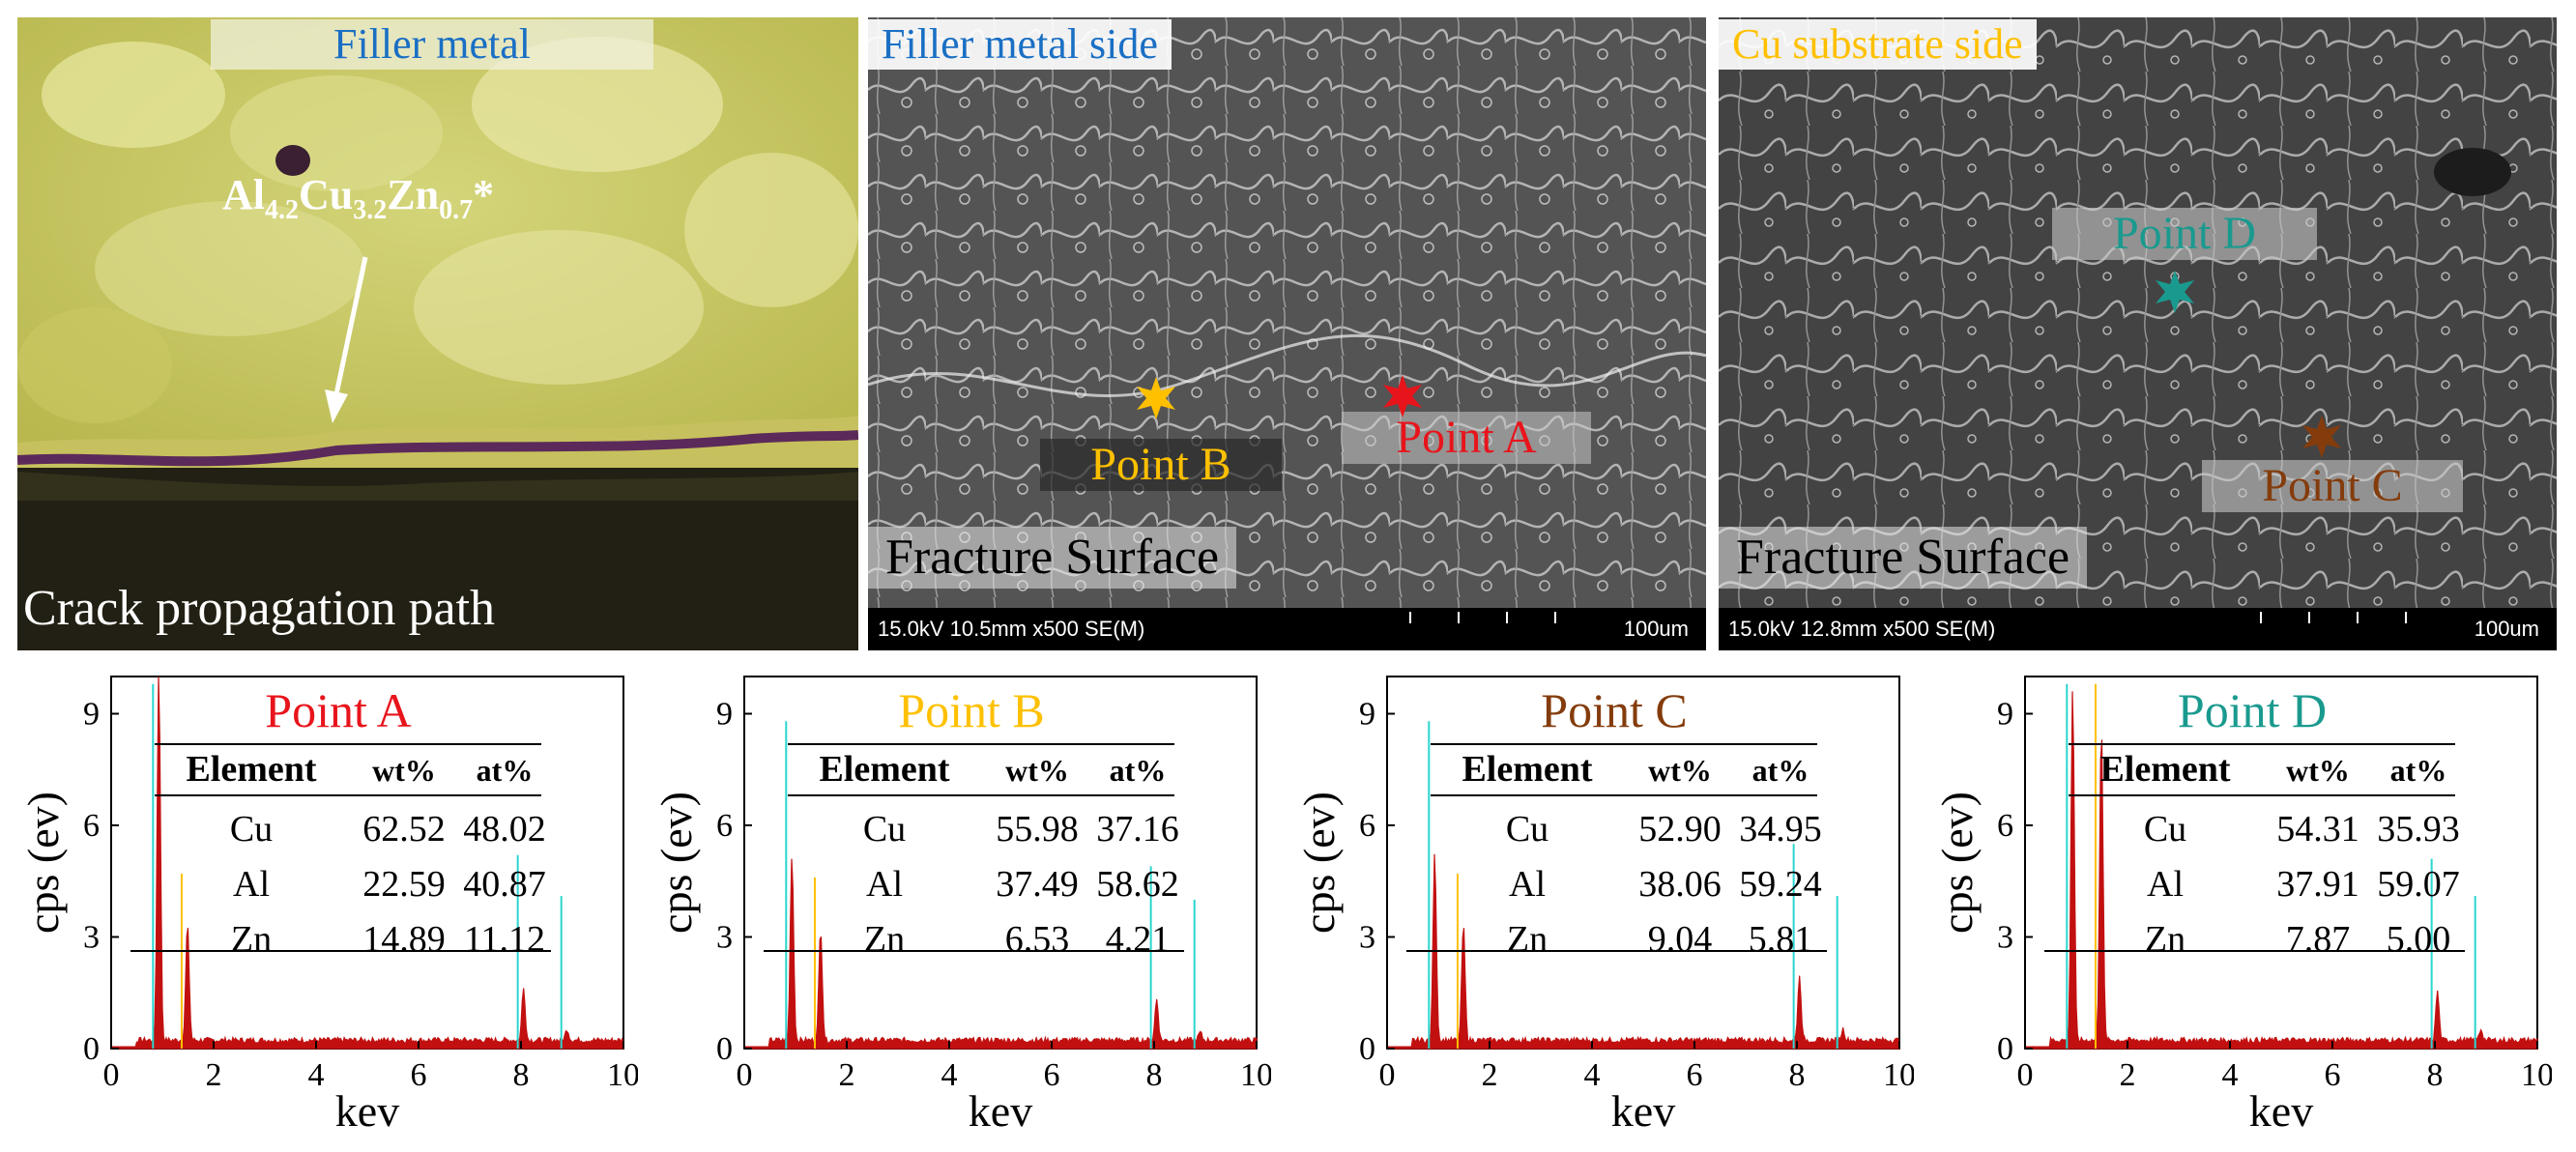 This screenshot has width=2576, height=1152. What do you see at coordinates (2318, 940) in the screenshot?
I see `table-cell: 7.87` at bounding box center [2318, 940].